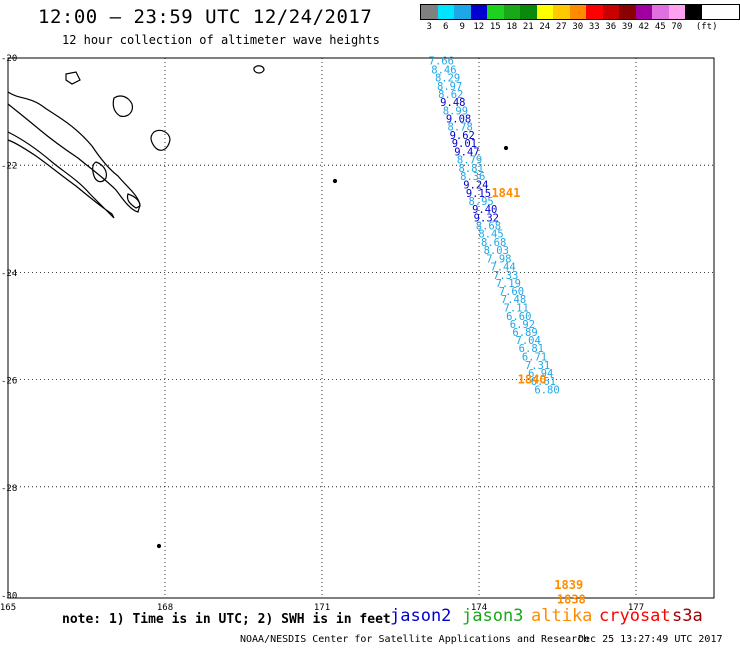 The height and width of the screenshot is (650, 740). I want to click on lat-tick-label: -30, so click(9, 597).